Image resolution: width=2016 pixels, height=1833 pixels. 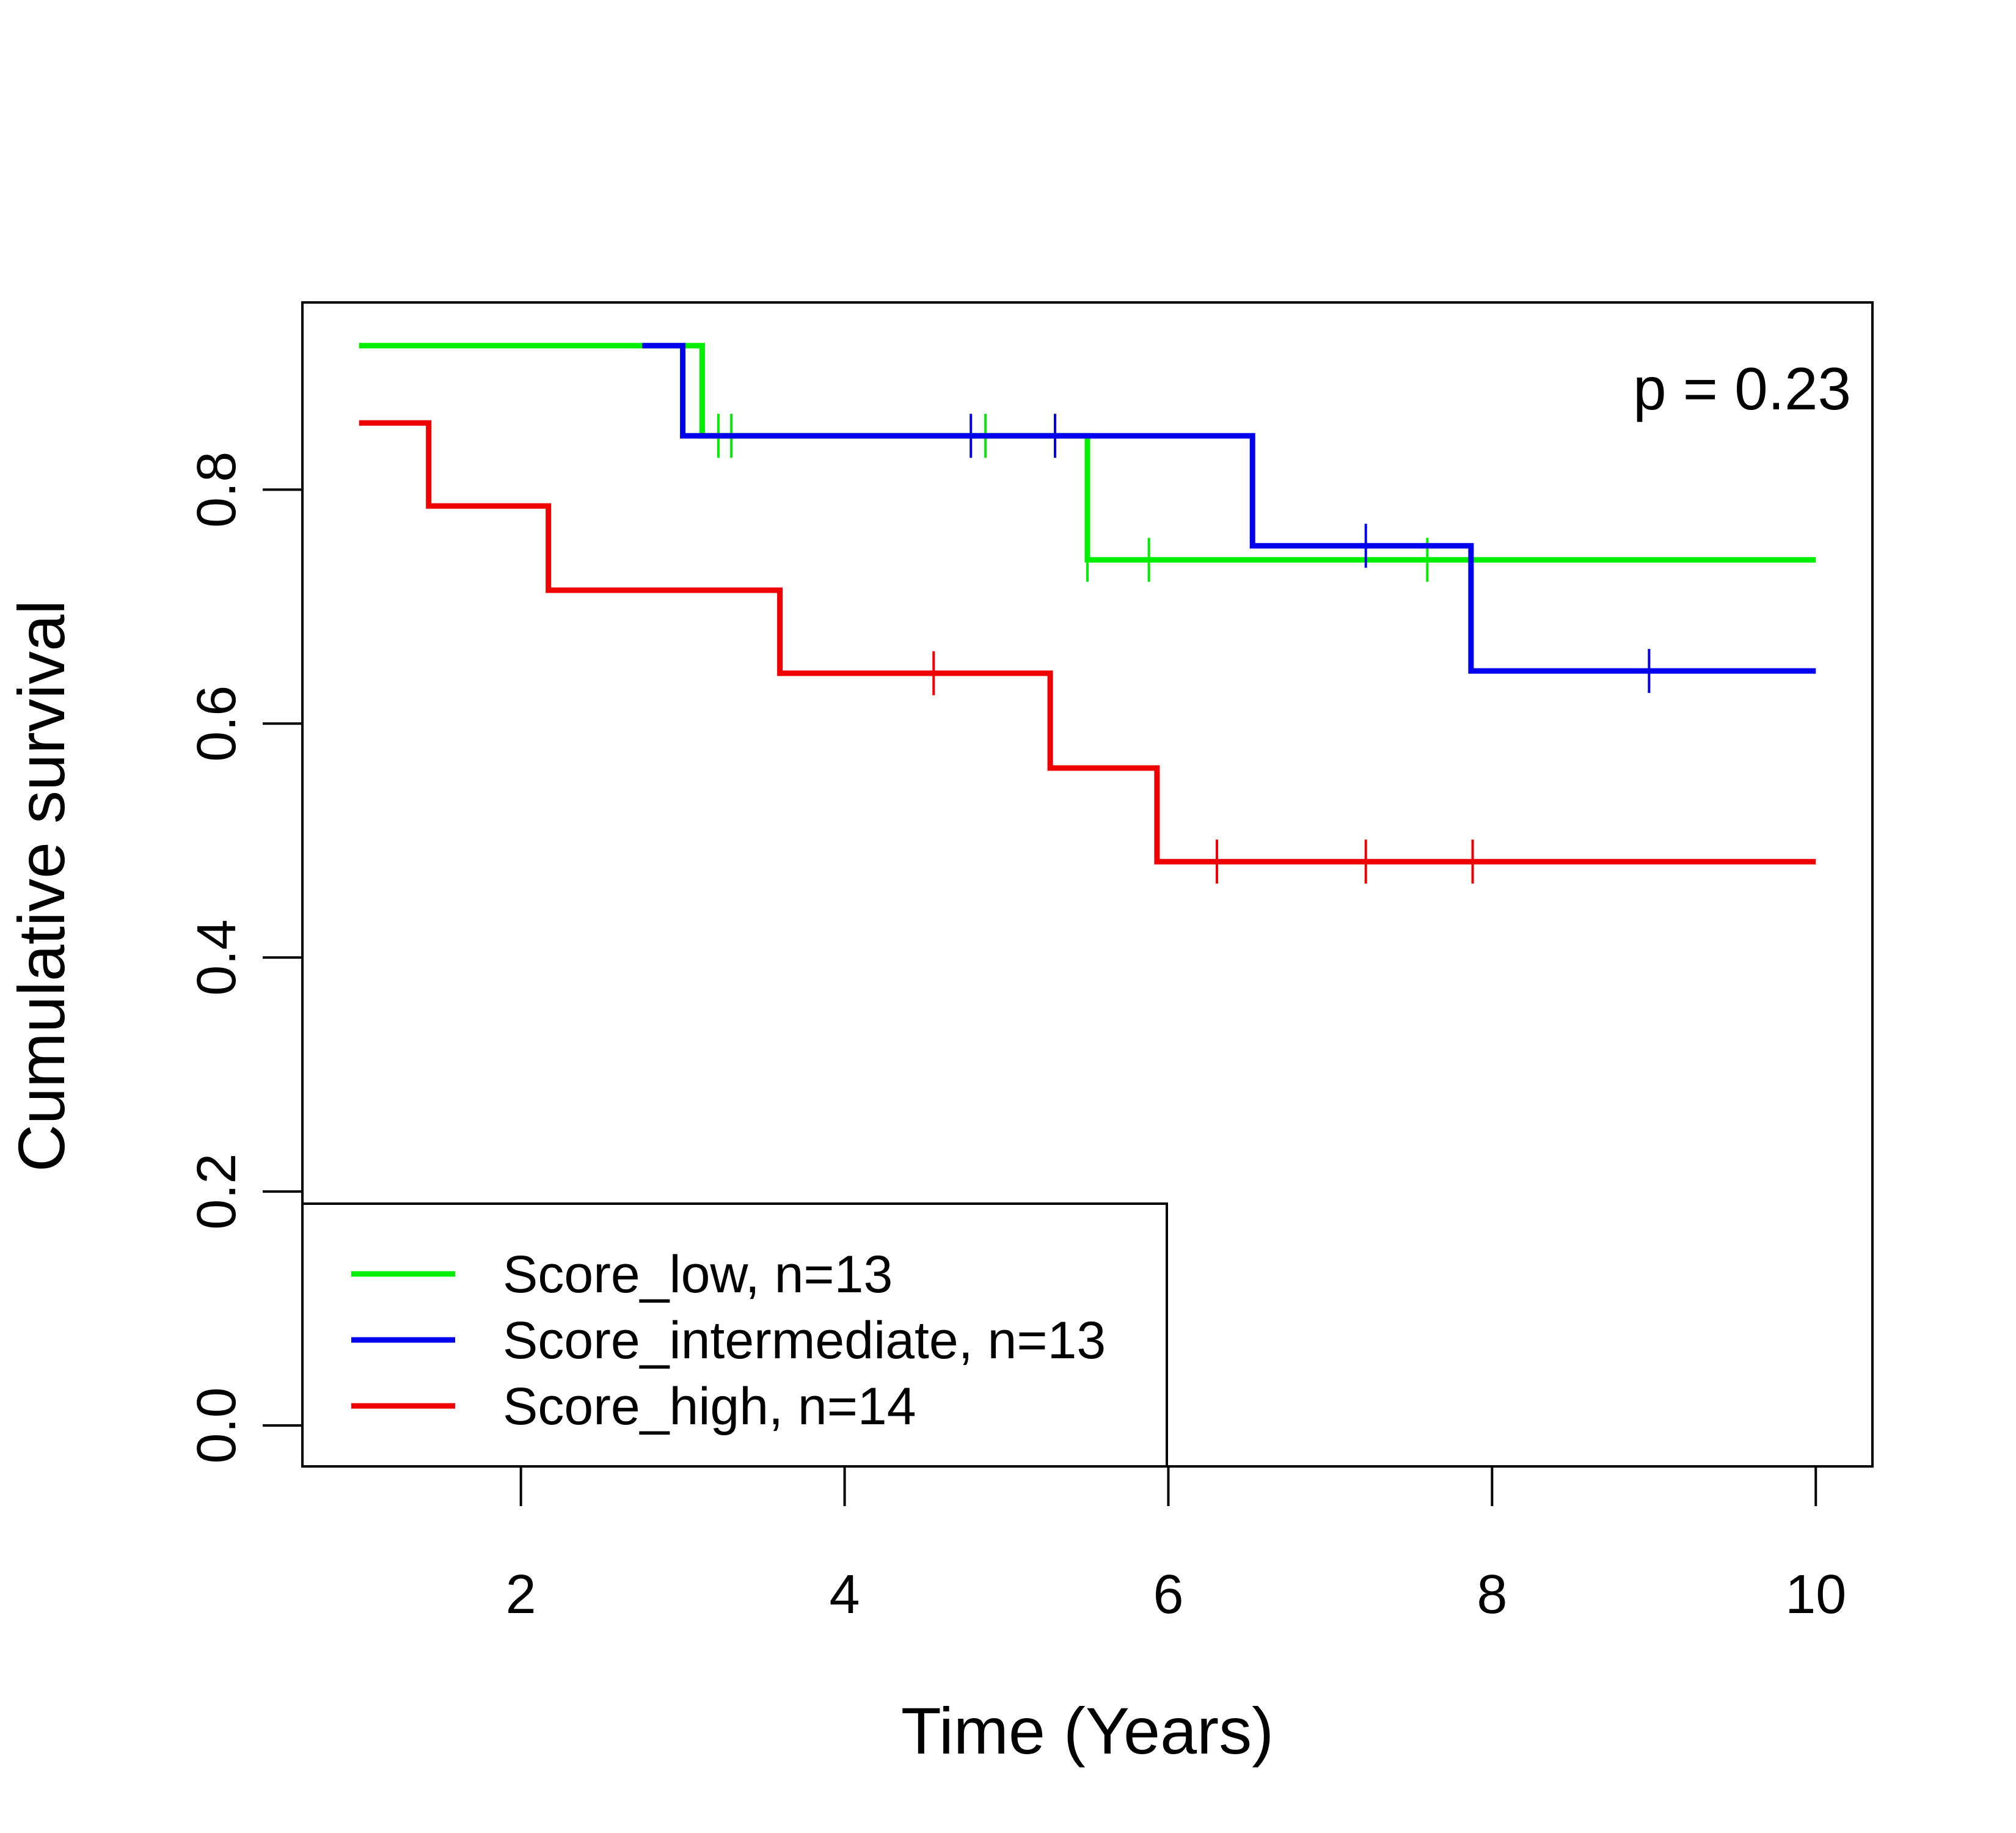 What do you see at coordinates (709, 1406) in the screenshot?
I see `legend-label-2: Score_high, n=14` at bounding box center [709, 1406].